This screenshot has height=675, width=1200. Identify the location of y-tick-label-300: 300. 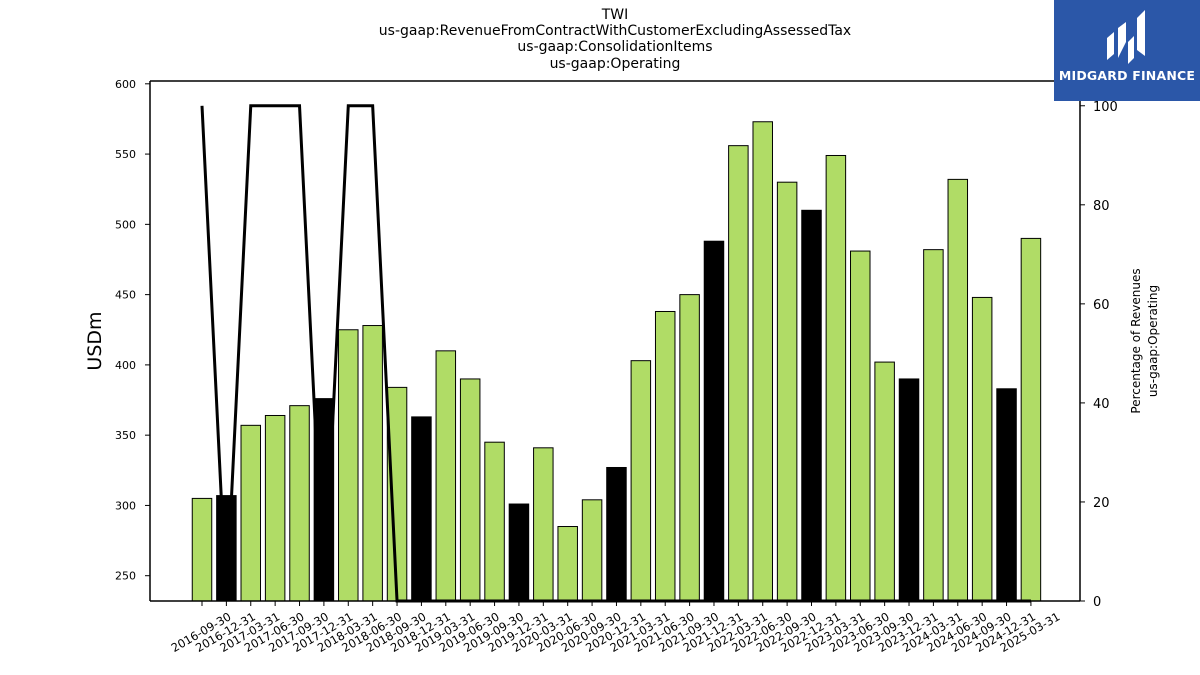
(125, 505).